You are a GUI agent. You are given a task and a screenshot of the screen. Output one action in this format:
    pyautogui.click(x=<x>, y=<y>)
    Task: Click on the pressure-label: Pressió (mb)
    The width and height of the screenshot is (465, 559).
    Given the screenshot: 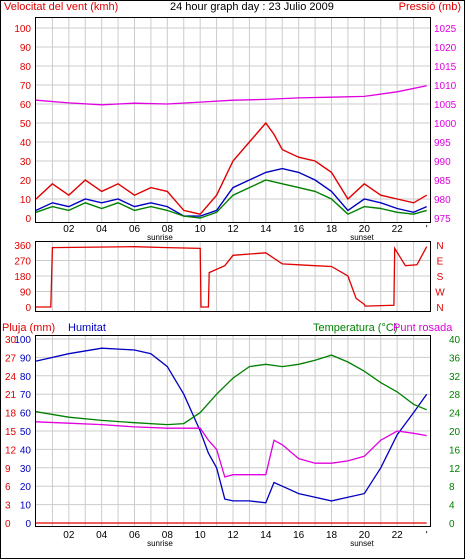 What is the action you would take?
    pyautogui.click(x=430, y=7)
    